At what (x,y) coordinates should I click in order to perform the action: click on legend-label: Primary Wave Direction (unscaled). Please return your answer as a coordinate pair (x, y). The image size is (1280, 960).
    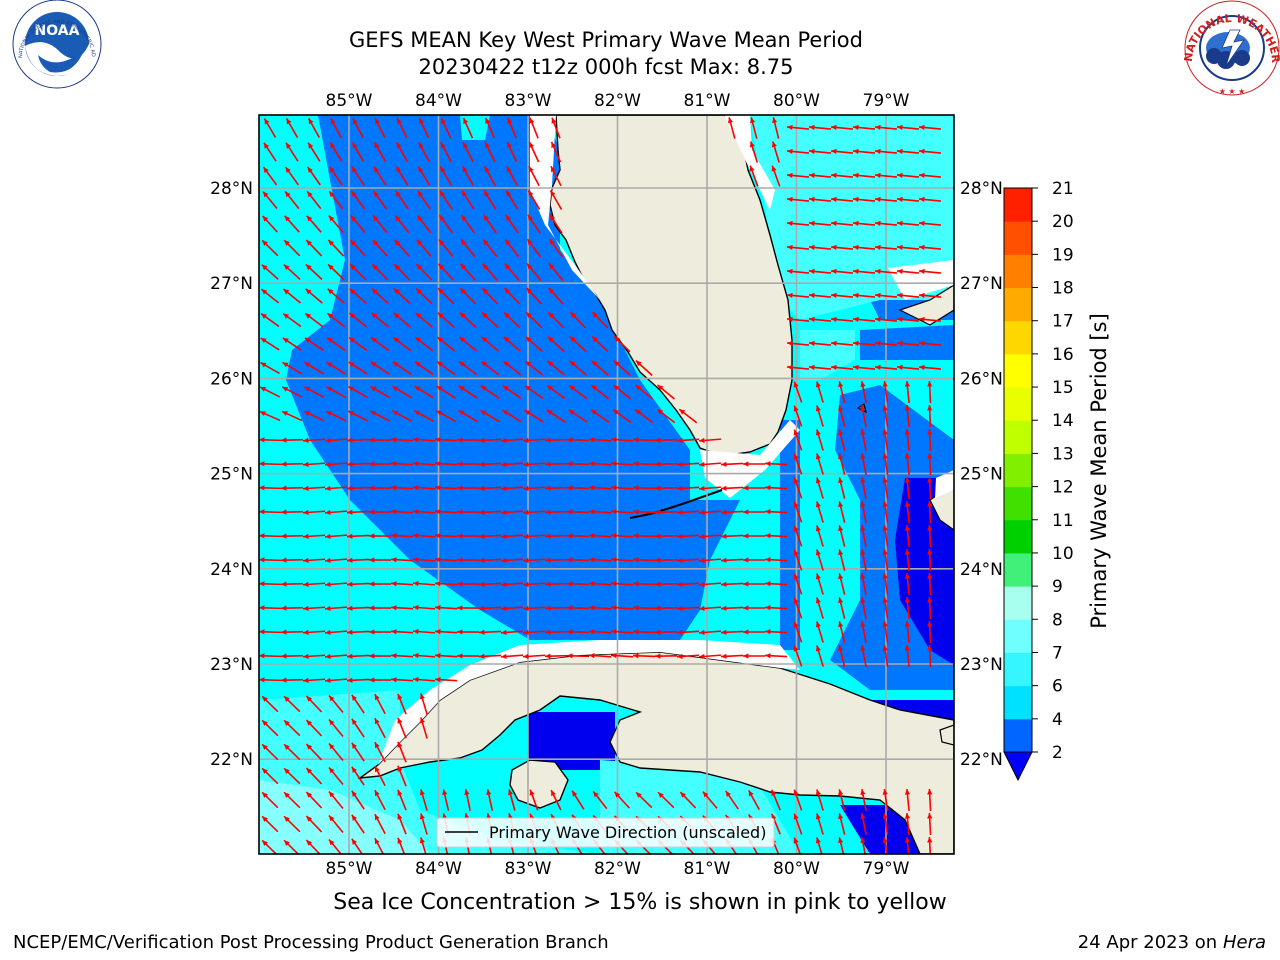
    Looking at the image, I should click on (627, 832).